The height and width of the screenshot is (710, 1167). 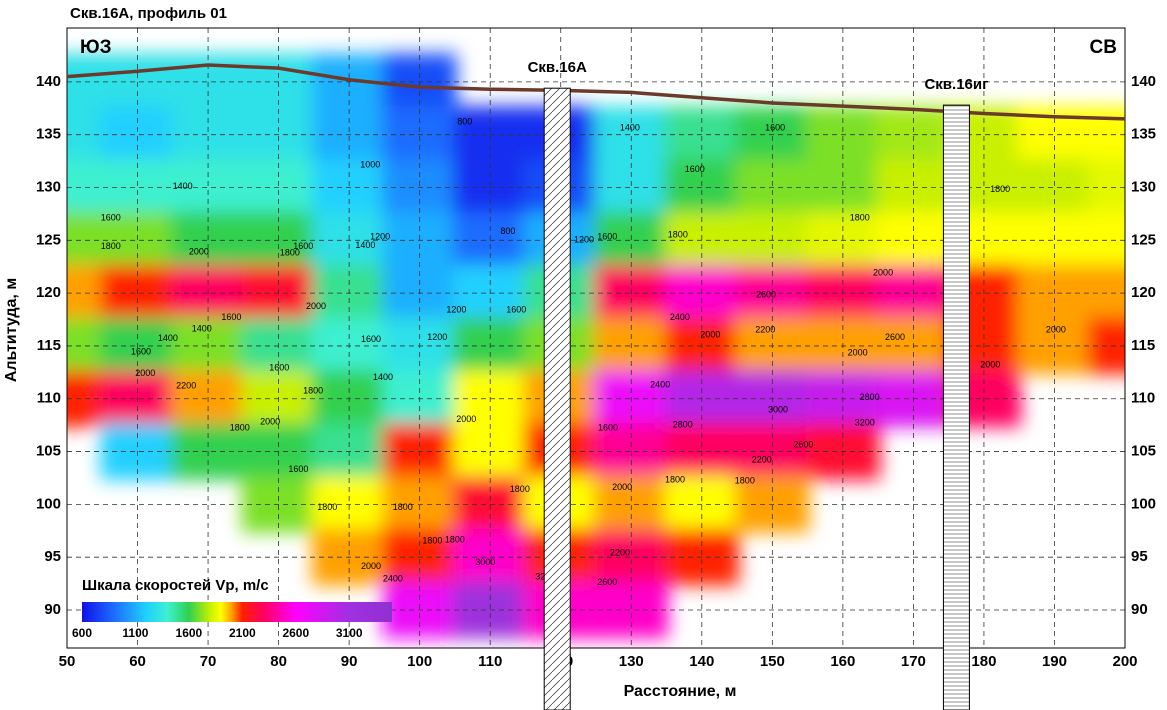 I want to click on x-tick-label: 90, so click(x=349, y=661).